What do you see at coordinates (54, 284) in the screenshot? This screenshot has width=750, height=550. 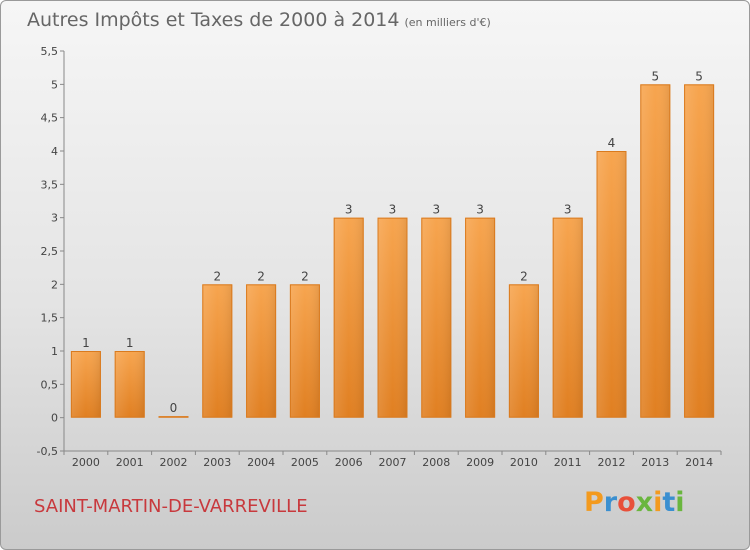 I see `y-tick-label: 2` at bounding box center [54, 284].